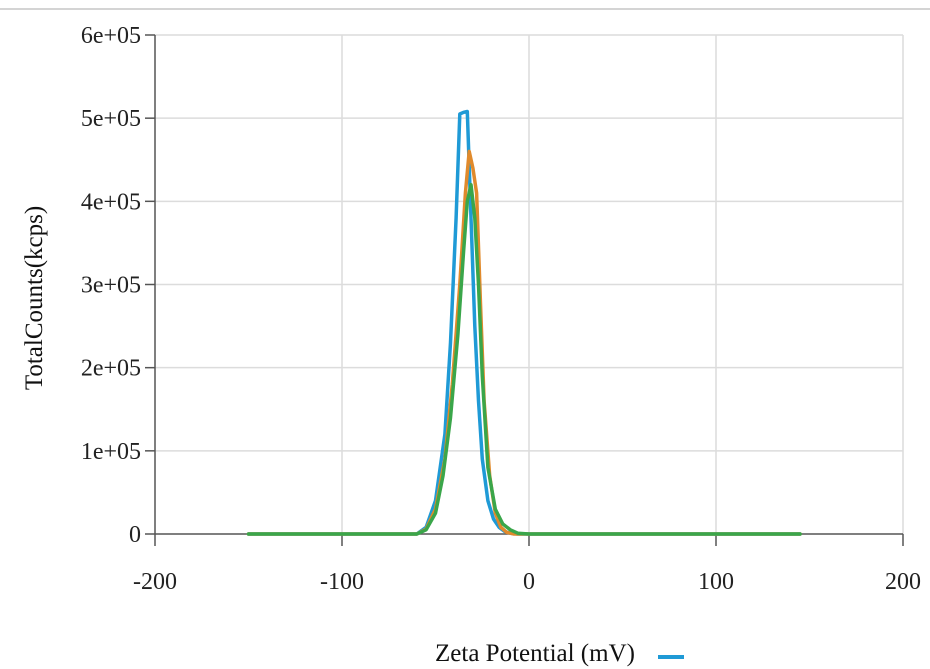  What do you see at coordinates (903, 582) in the screenshot?
I see `x-tick-label: 200` at bounding box center [903, 582].